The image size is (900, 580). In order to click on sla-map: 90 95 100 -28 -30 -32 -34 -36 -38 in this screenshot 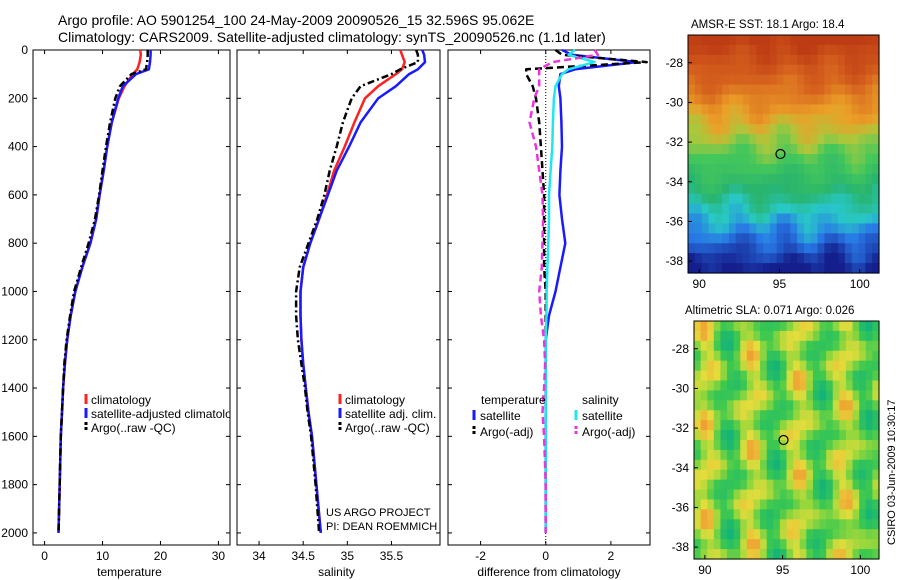, I will do `click(776, 448)`.